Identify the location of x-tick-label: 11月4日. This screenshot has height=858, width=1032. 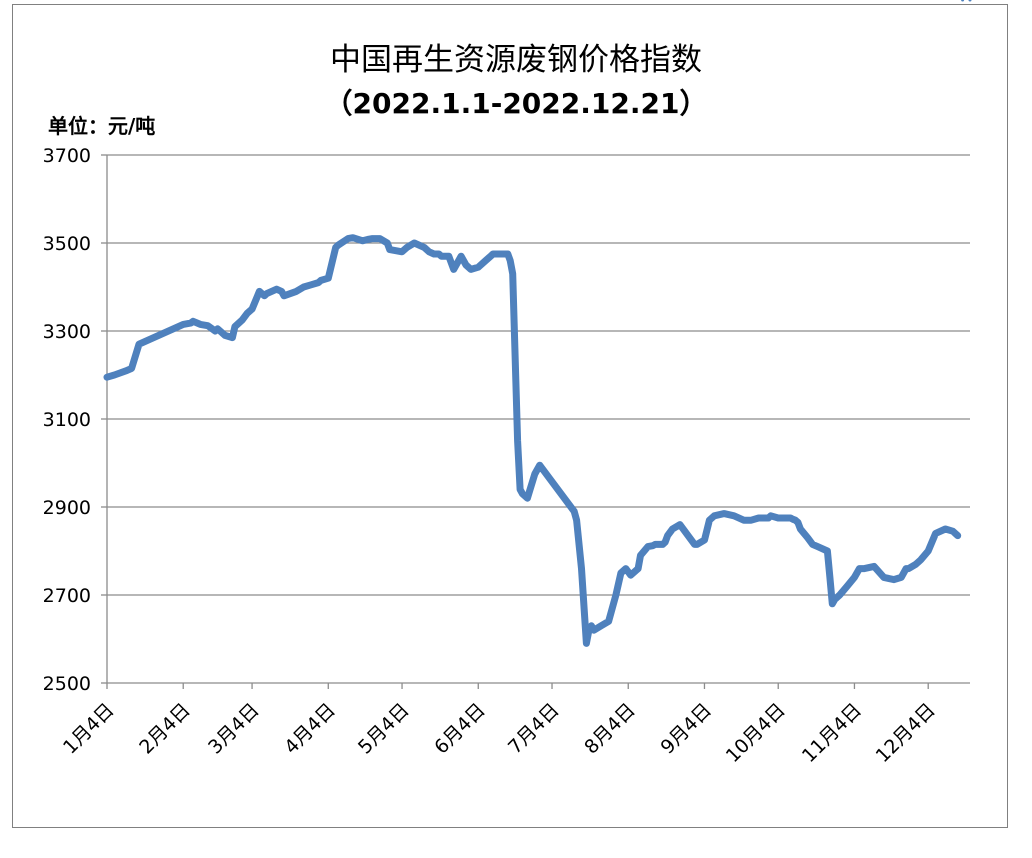
(832, 733).